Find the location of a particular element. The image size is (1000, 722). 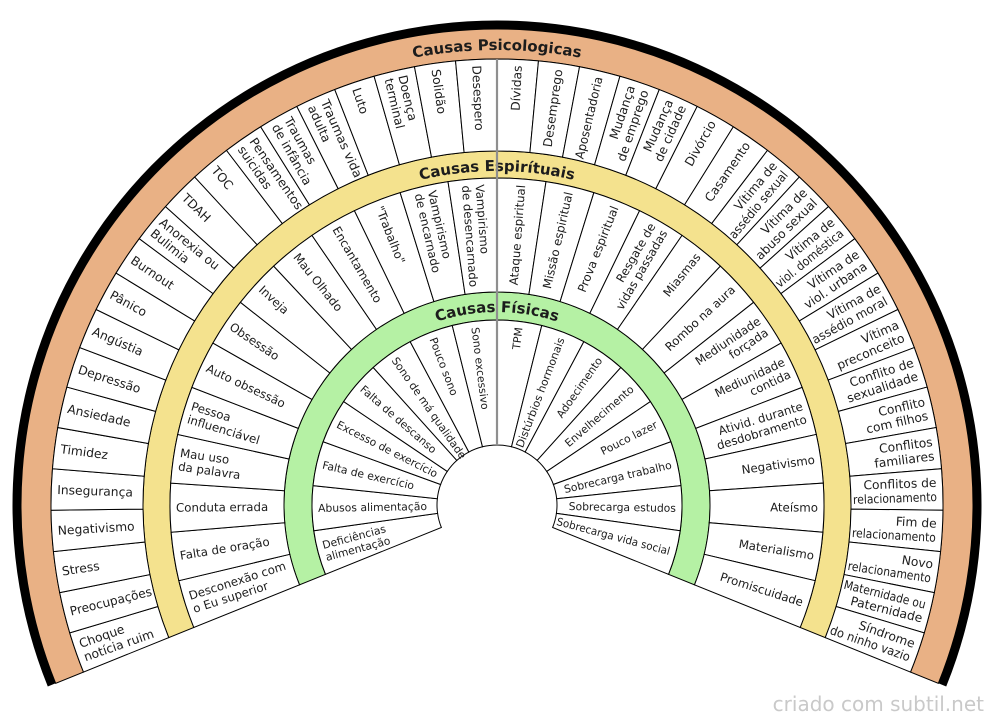

svg-text: Timidez is located at coordinates (84, 452).